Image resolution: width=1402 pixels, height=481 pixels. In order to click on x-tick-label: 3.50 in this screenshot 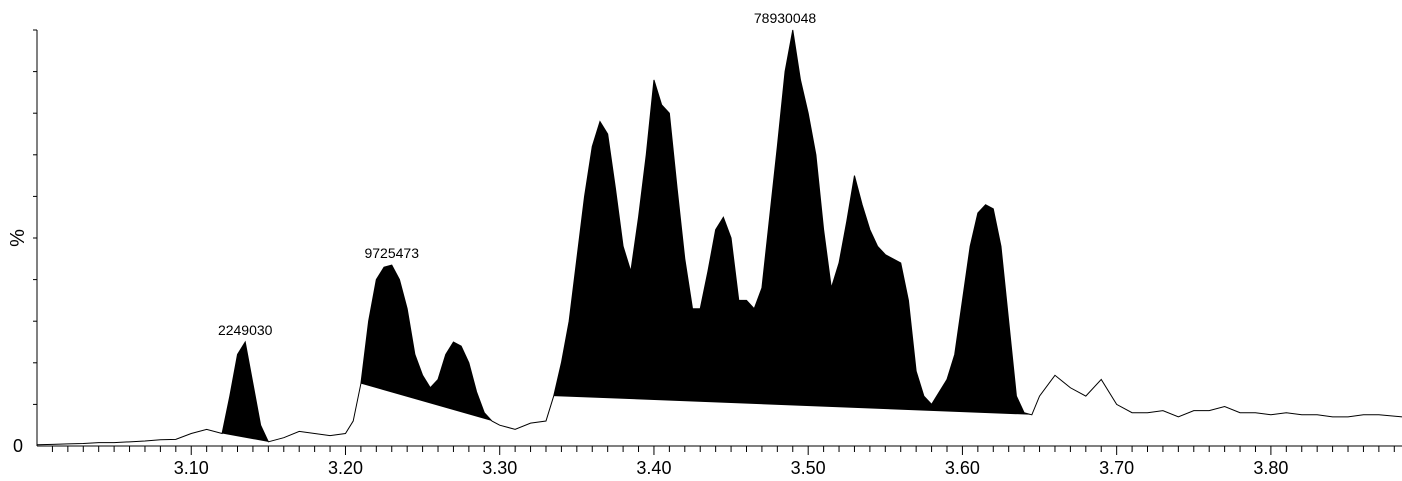, I will do `click(808, 468)`.